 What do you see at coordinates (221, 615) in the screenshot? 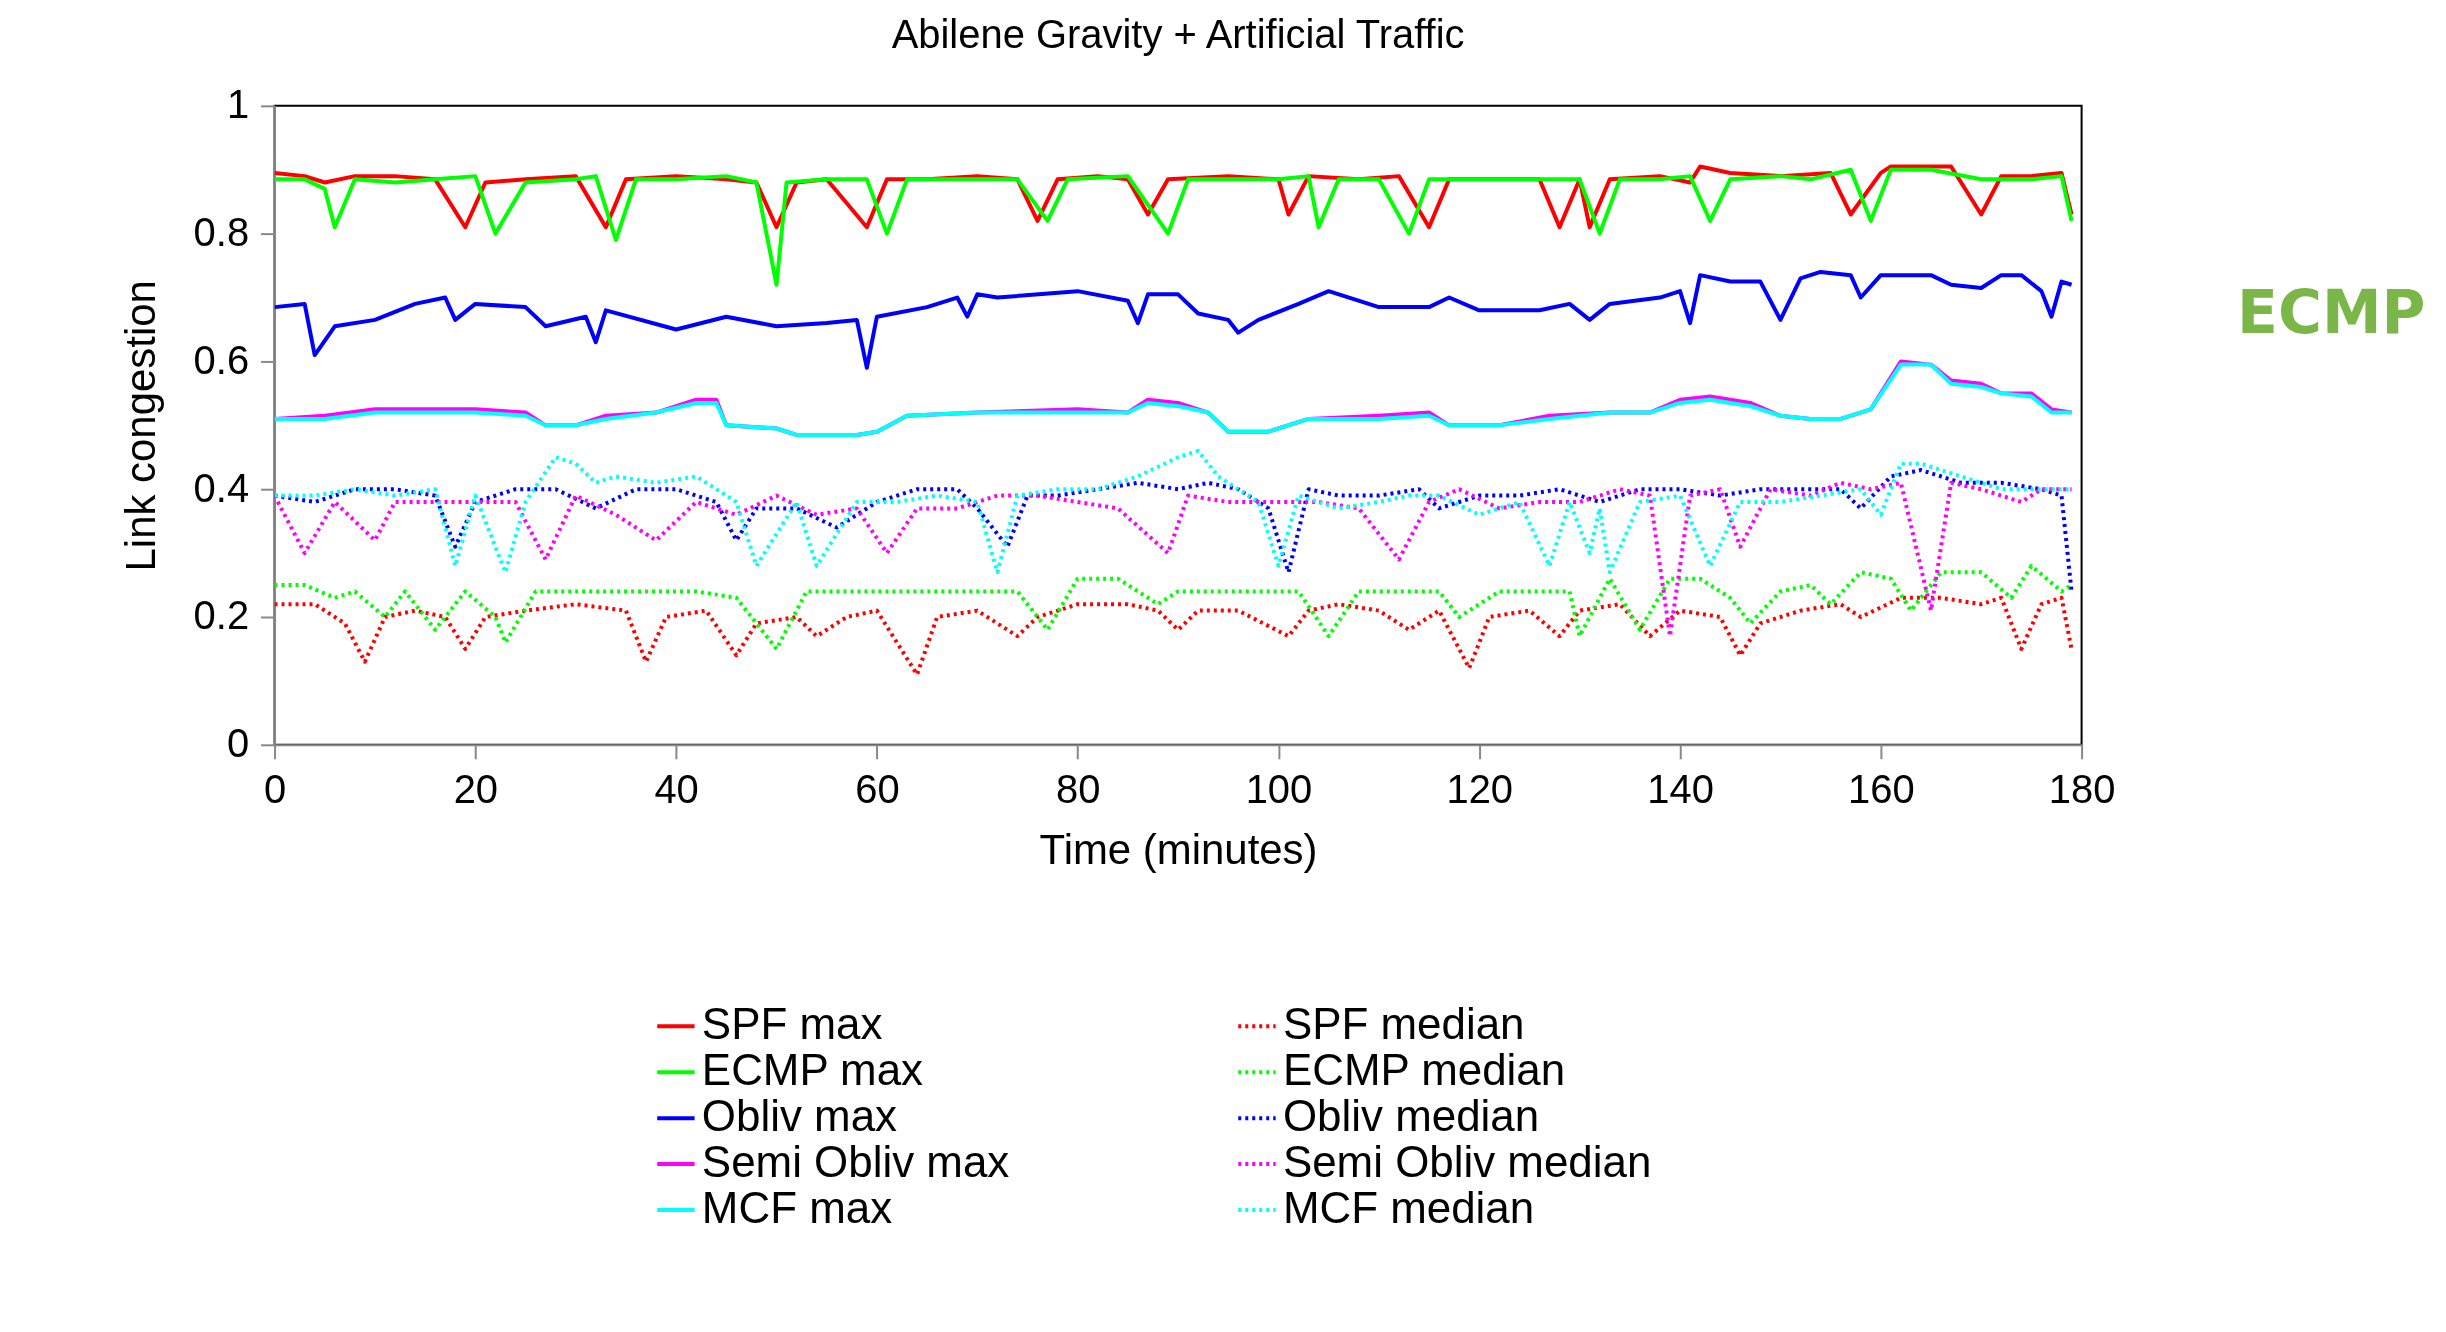
I see `y-tick-label: 0.2` at bounding box center [221, 615].